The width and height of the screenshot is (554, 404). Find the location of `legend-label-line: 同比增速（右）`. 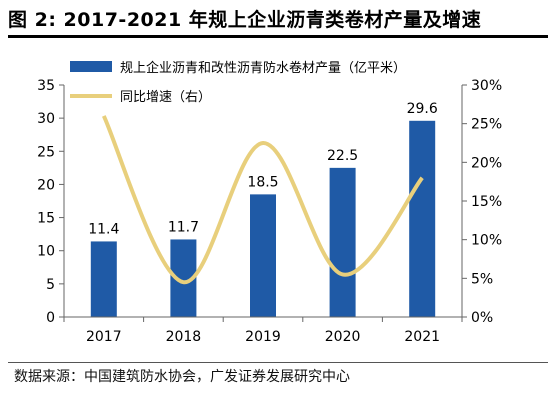

legend-label-line: 同比增速（右） is located at coordinates (165, 97).